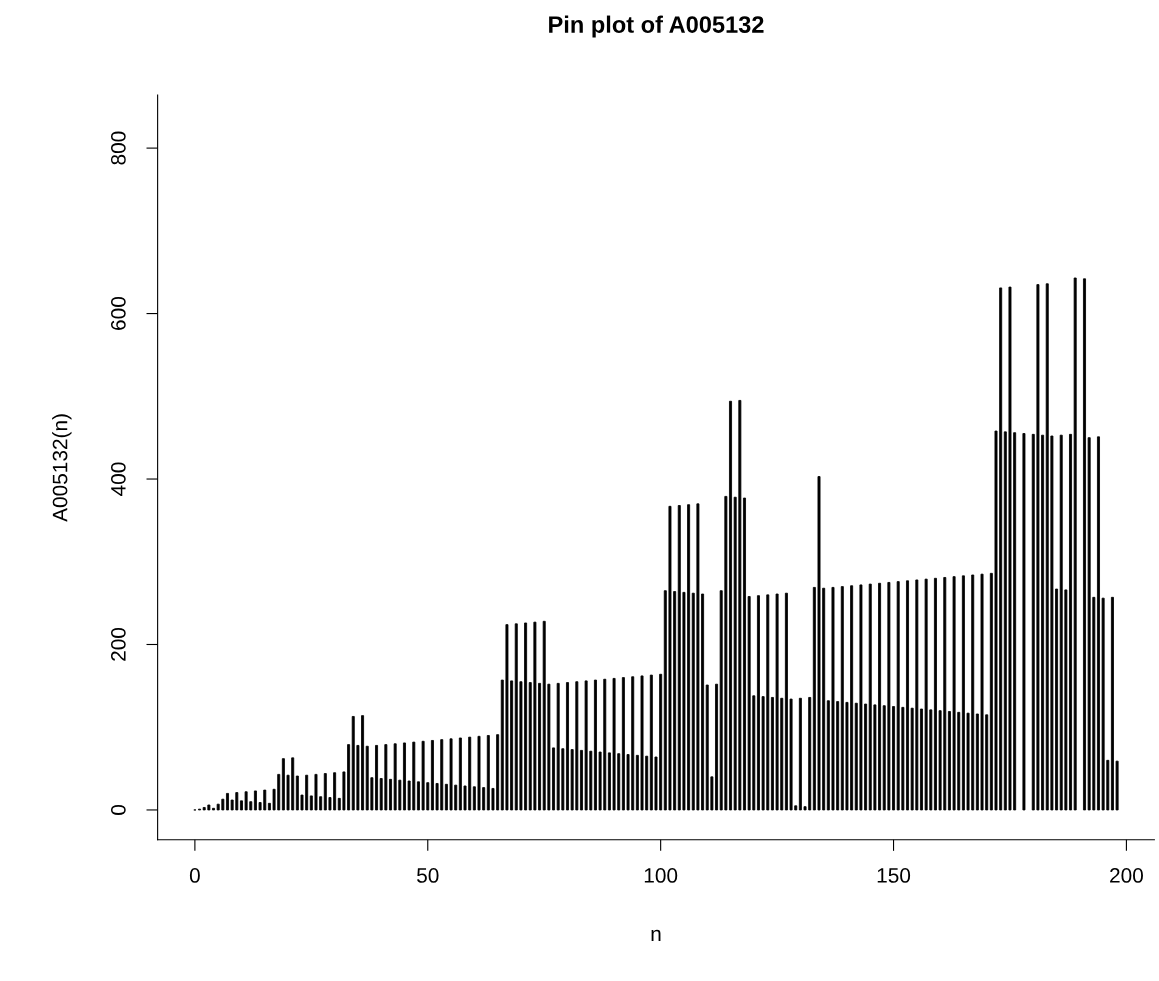 The height and width of the screenshot is (981, 1159). Describe the element at coordinates (118, 313) in the screenshot. I see `y-tick-label: 600` at that location.